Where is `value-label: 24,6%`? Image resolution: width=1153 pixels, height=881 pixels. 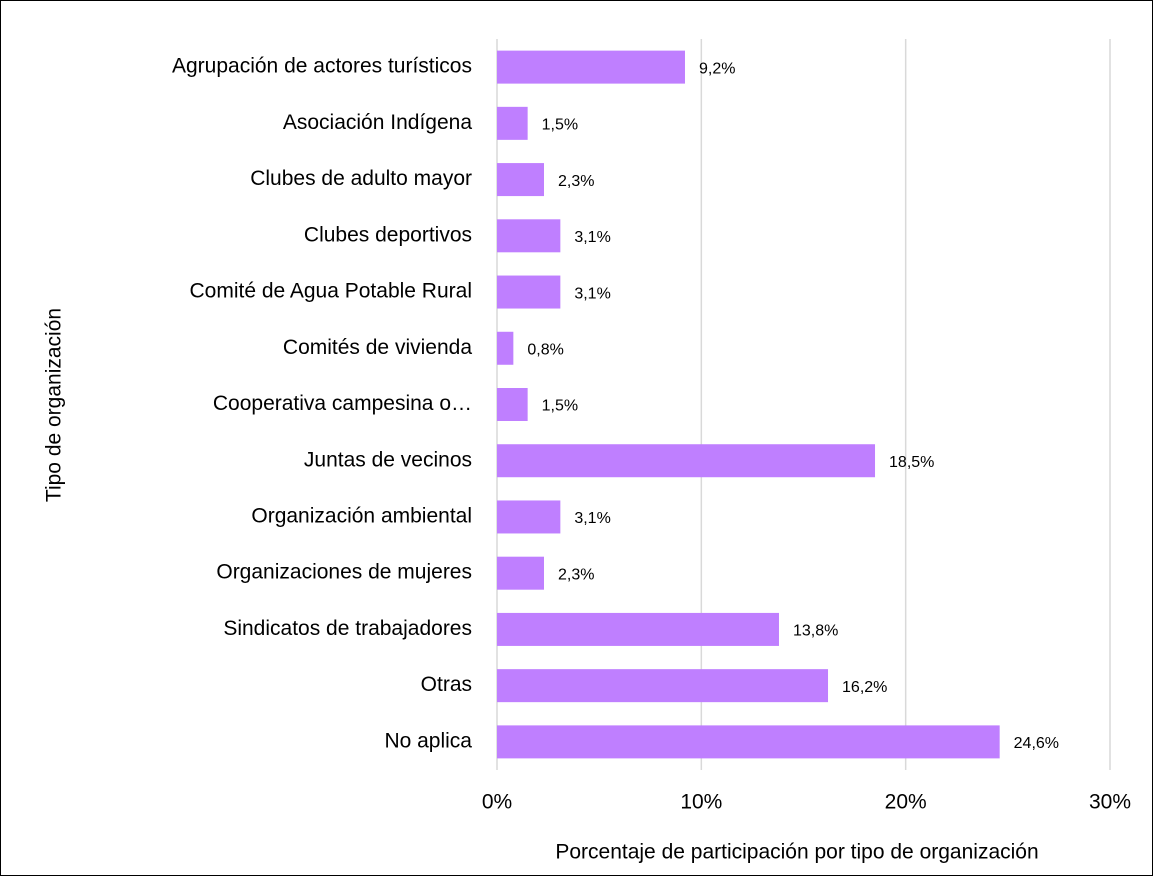
value-label: 24,6% is located at coordinates (1036, 743).